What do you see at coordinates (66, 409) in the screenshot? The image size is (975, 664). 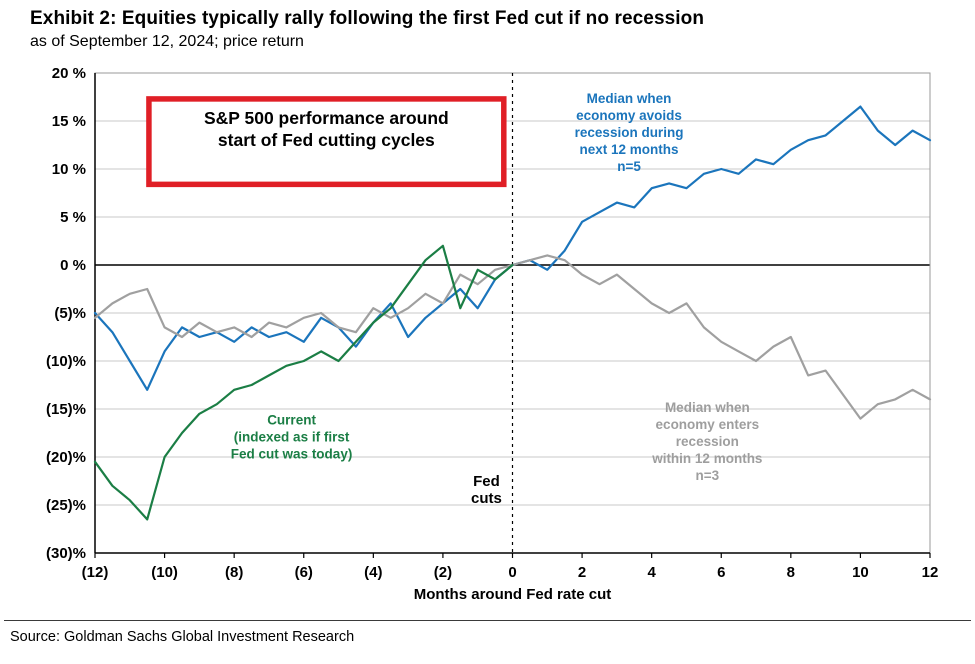 I see `y-tick-label: (15)%` at bounding box center [66, 409].